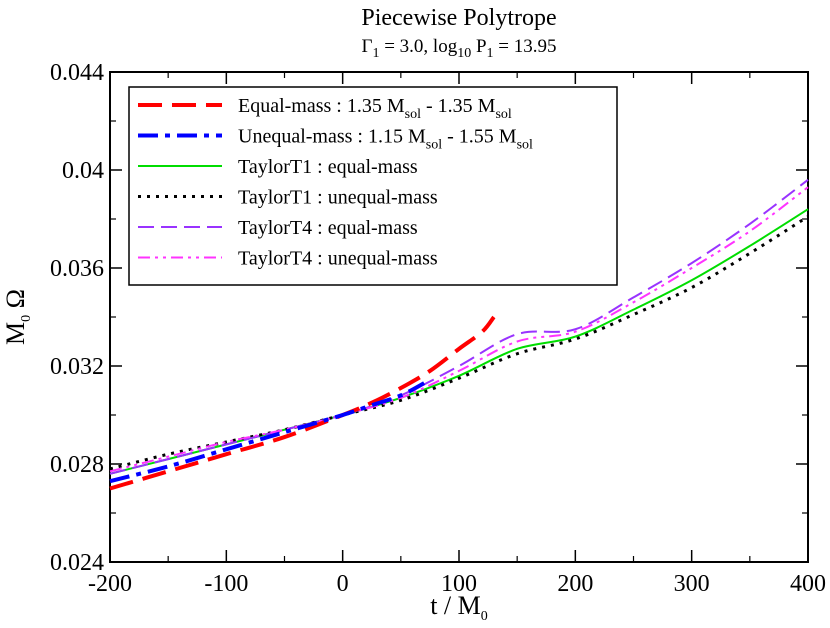 The width and height of the screenshot is (830, 628). I want to click on subtitle-log-sub: 10, so click(464, 53).